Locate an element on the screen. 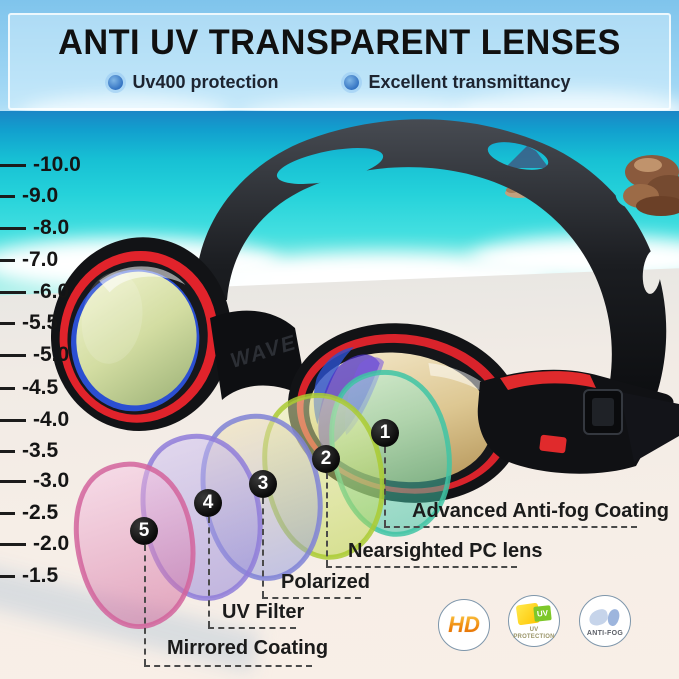 Image resolution: width=679 pixels, height=679 pixels. strap-tail is located at coordinates (649, 427).